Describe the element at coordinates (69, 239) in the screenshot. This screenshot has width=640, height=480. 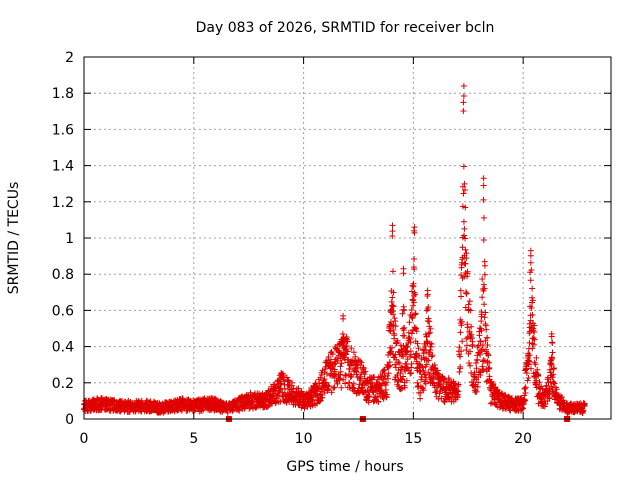
I see `y-tick-label: 1` at that location.